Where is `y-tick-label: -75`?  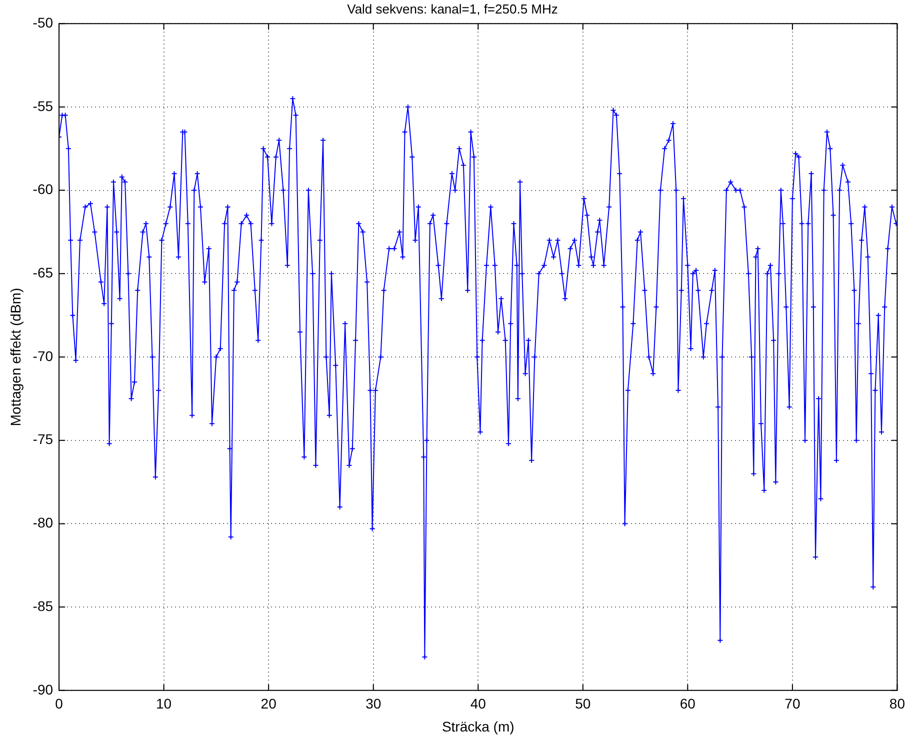 y-tick-label: -75 is located at coordinates (43, 439).